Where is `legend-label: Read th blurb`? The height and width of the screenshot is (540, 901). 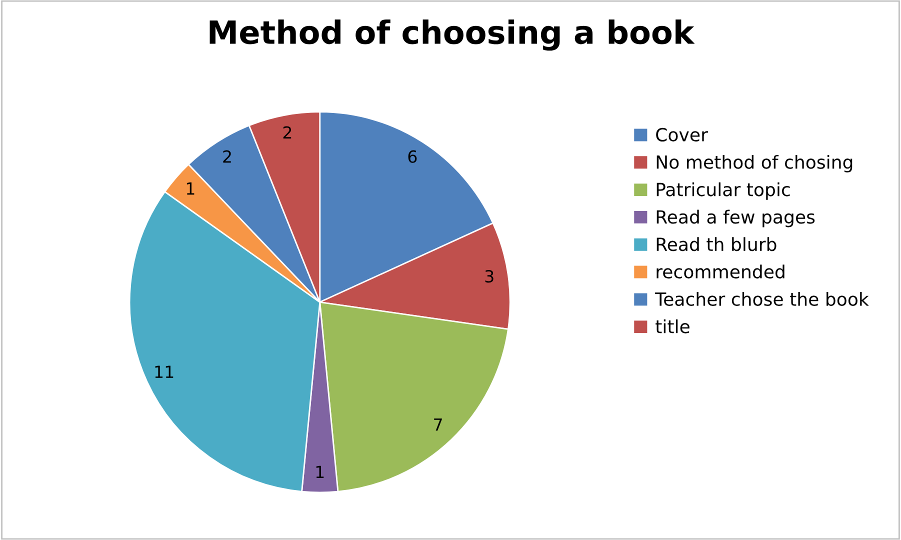
legend-label: Read th blurb is located at coordinates (716, 244).